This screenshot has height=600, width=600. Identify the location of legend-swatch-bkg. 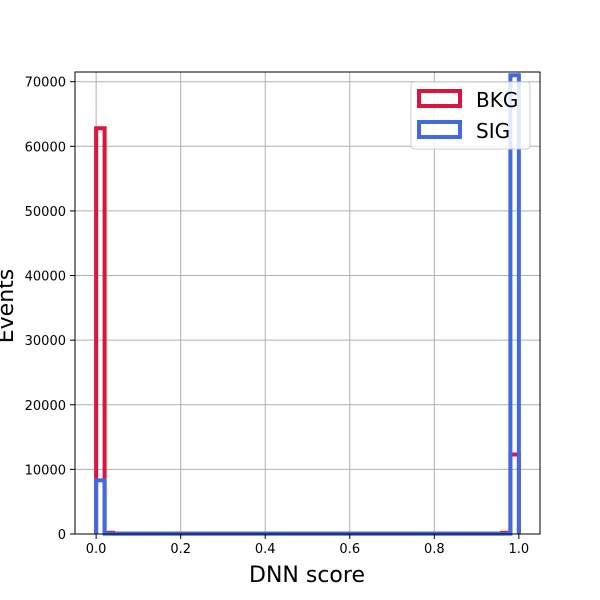
(439, 98).